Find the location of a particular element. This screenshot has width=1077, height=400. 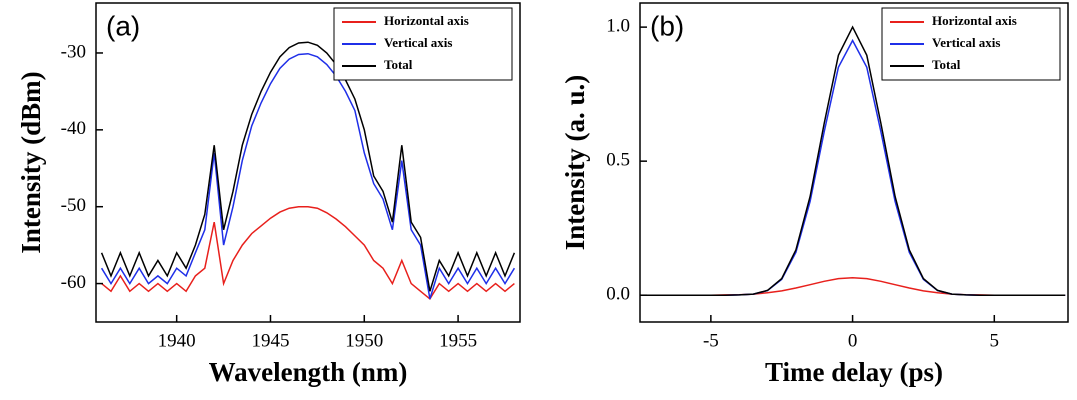

panel-label: (a) is located at coordinates (123, 25).